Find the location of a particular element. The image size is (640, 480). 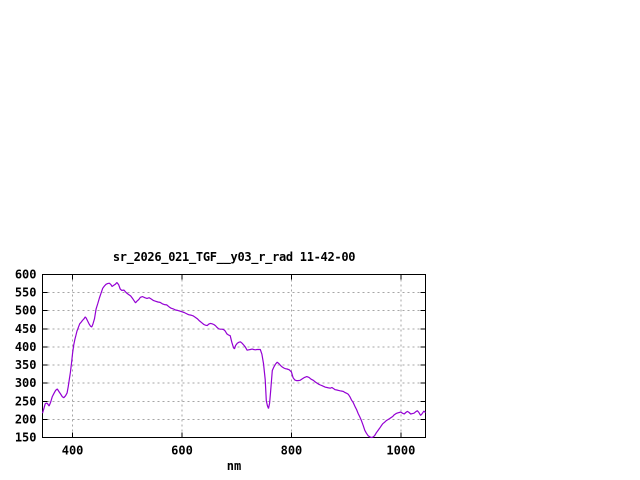

x-axis-label: nm is located at coordinates (234, 466).